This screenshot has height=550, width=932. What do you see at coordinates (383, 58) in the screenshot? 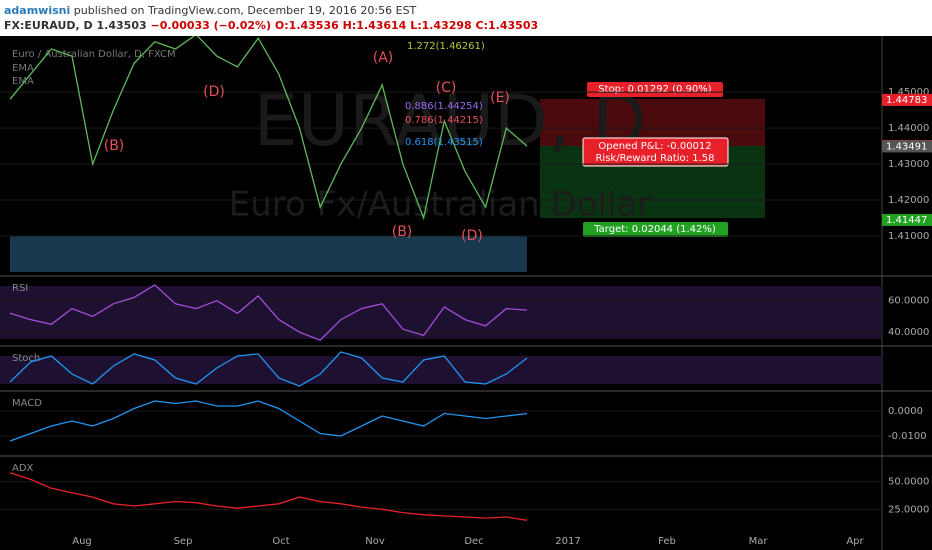
I see `wave-label: (A)` at bounding box center [383, 58].